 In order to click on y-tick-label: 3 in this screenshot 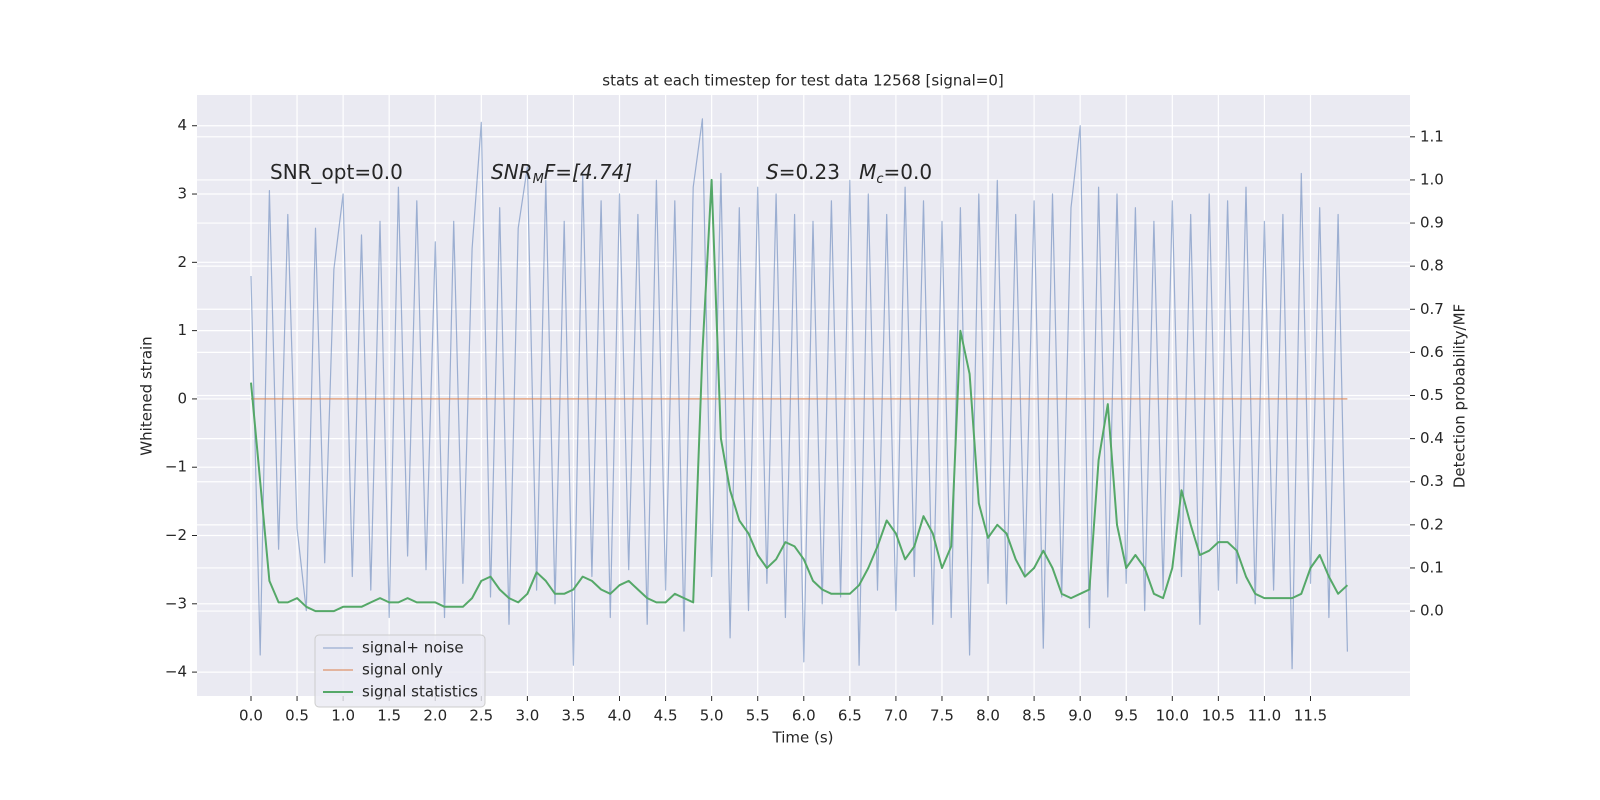, I will do `click(182, 194)`.